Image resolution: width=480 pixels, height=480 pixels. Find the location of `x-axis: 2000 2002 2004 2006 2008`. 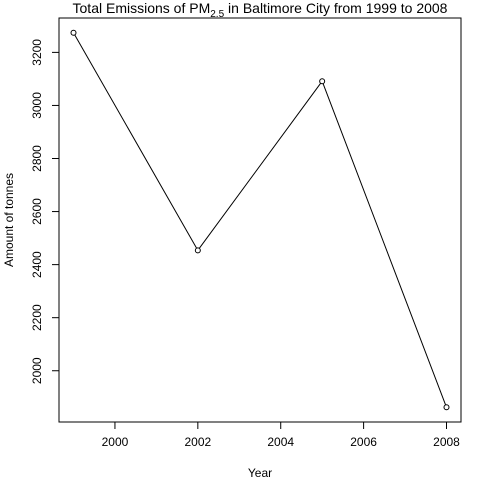

x-axis: 2000 2002 2004 2006 2008 is located at coordinates (281, 435).